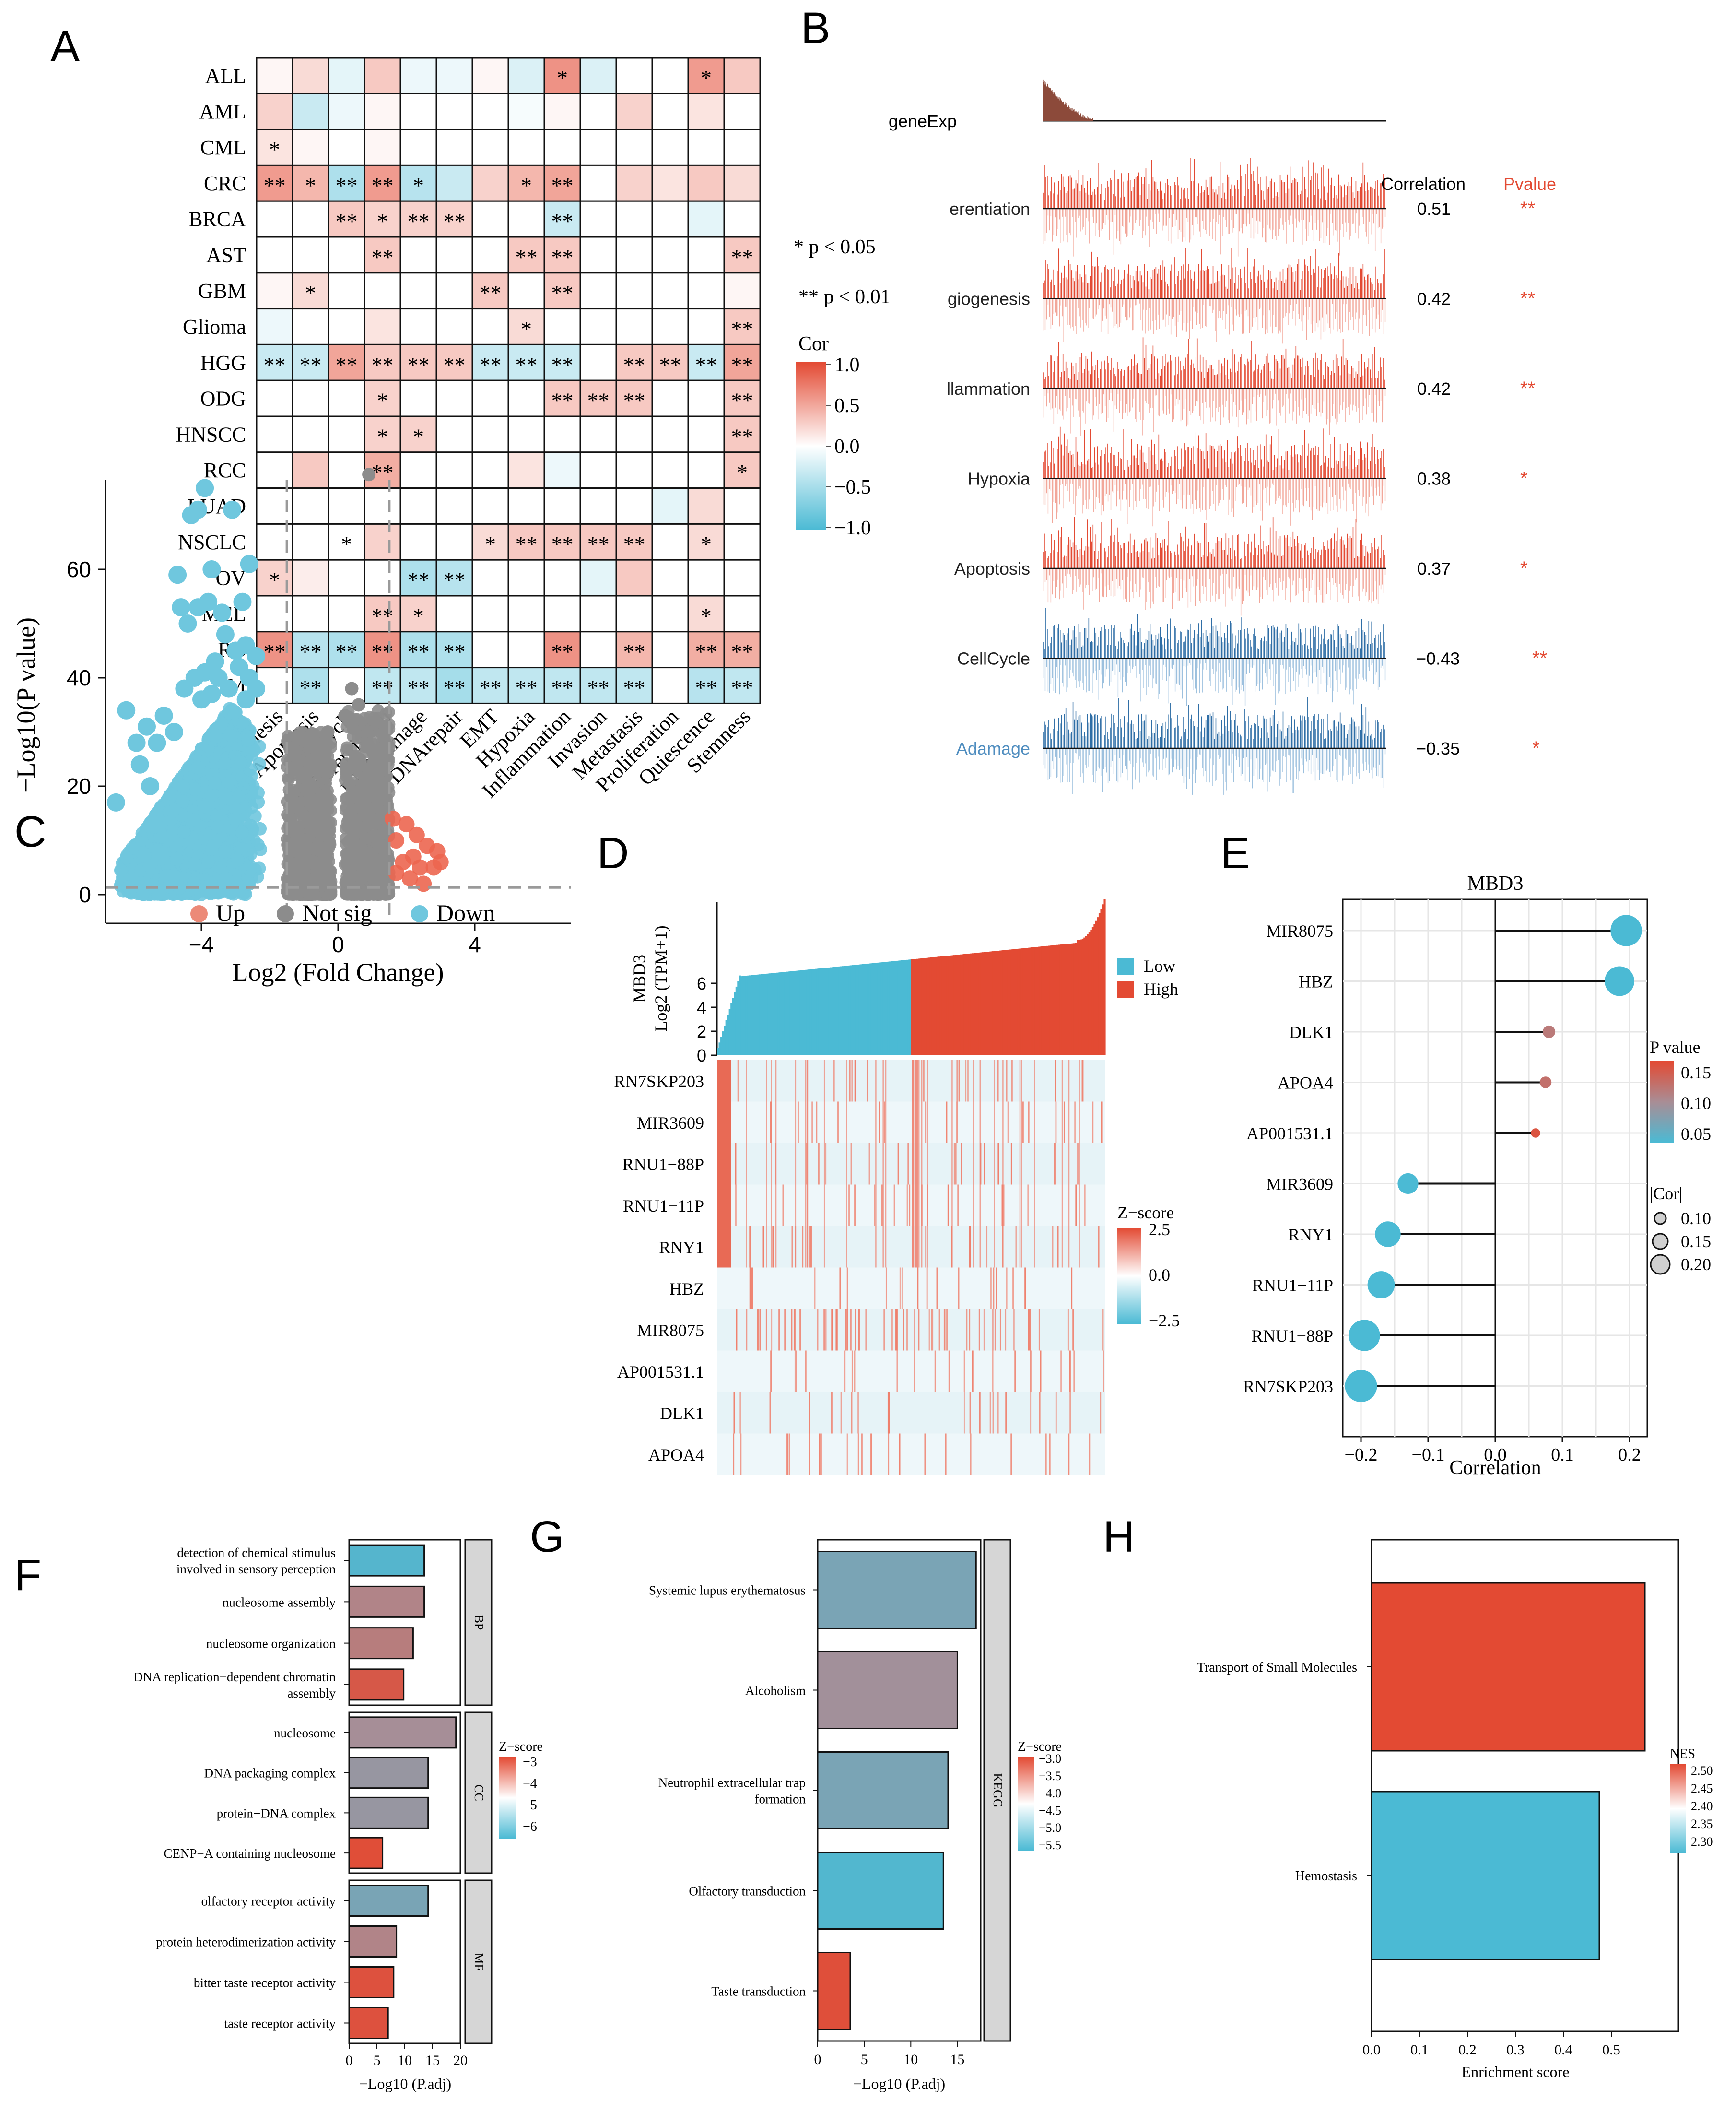 This screenshot has height=2112, width=1736. I want to click on panel-letter-a: A, so click(65, 46).